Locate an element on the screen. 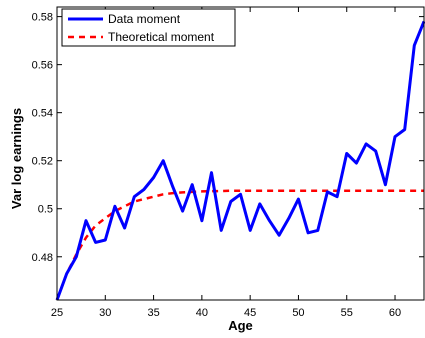  x-tick-label: 30 is located at coordinates (105, 313).